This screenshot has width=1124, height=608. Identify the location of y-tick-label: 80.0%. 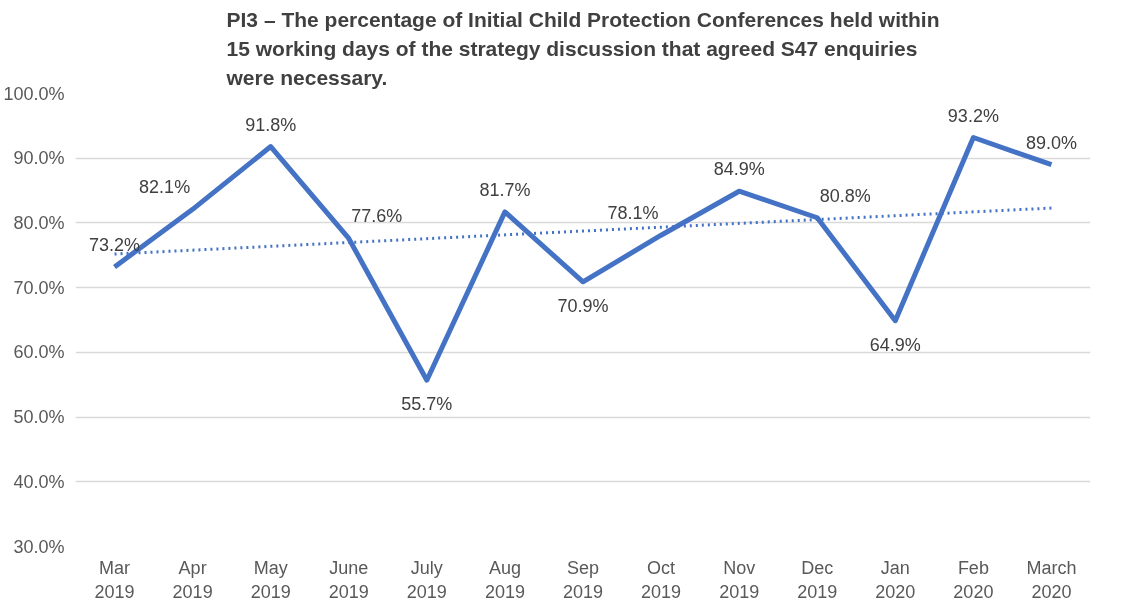
(39, 222).